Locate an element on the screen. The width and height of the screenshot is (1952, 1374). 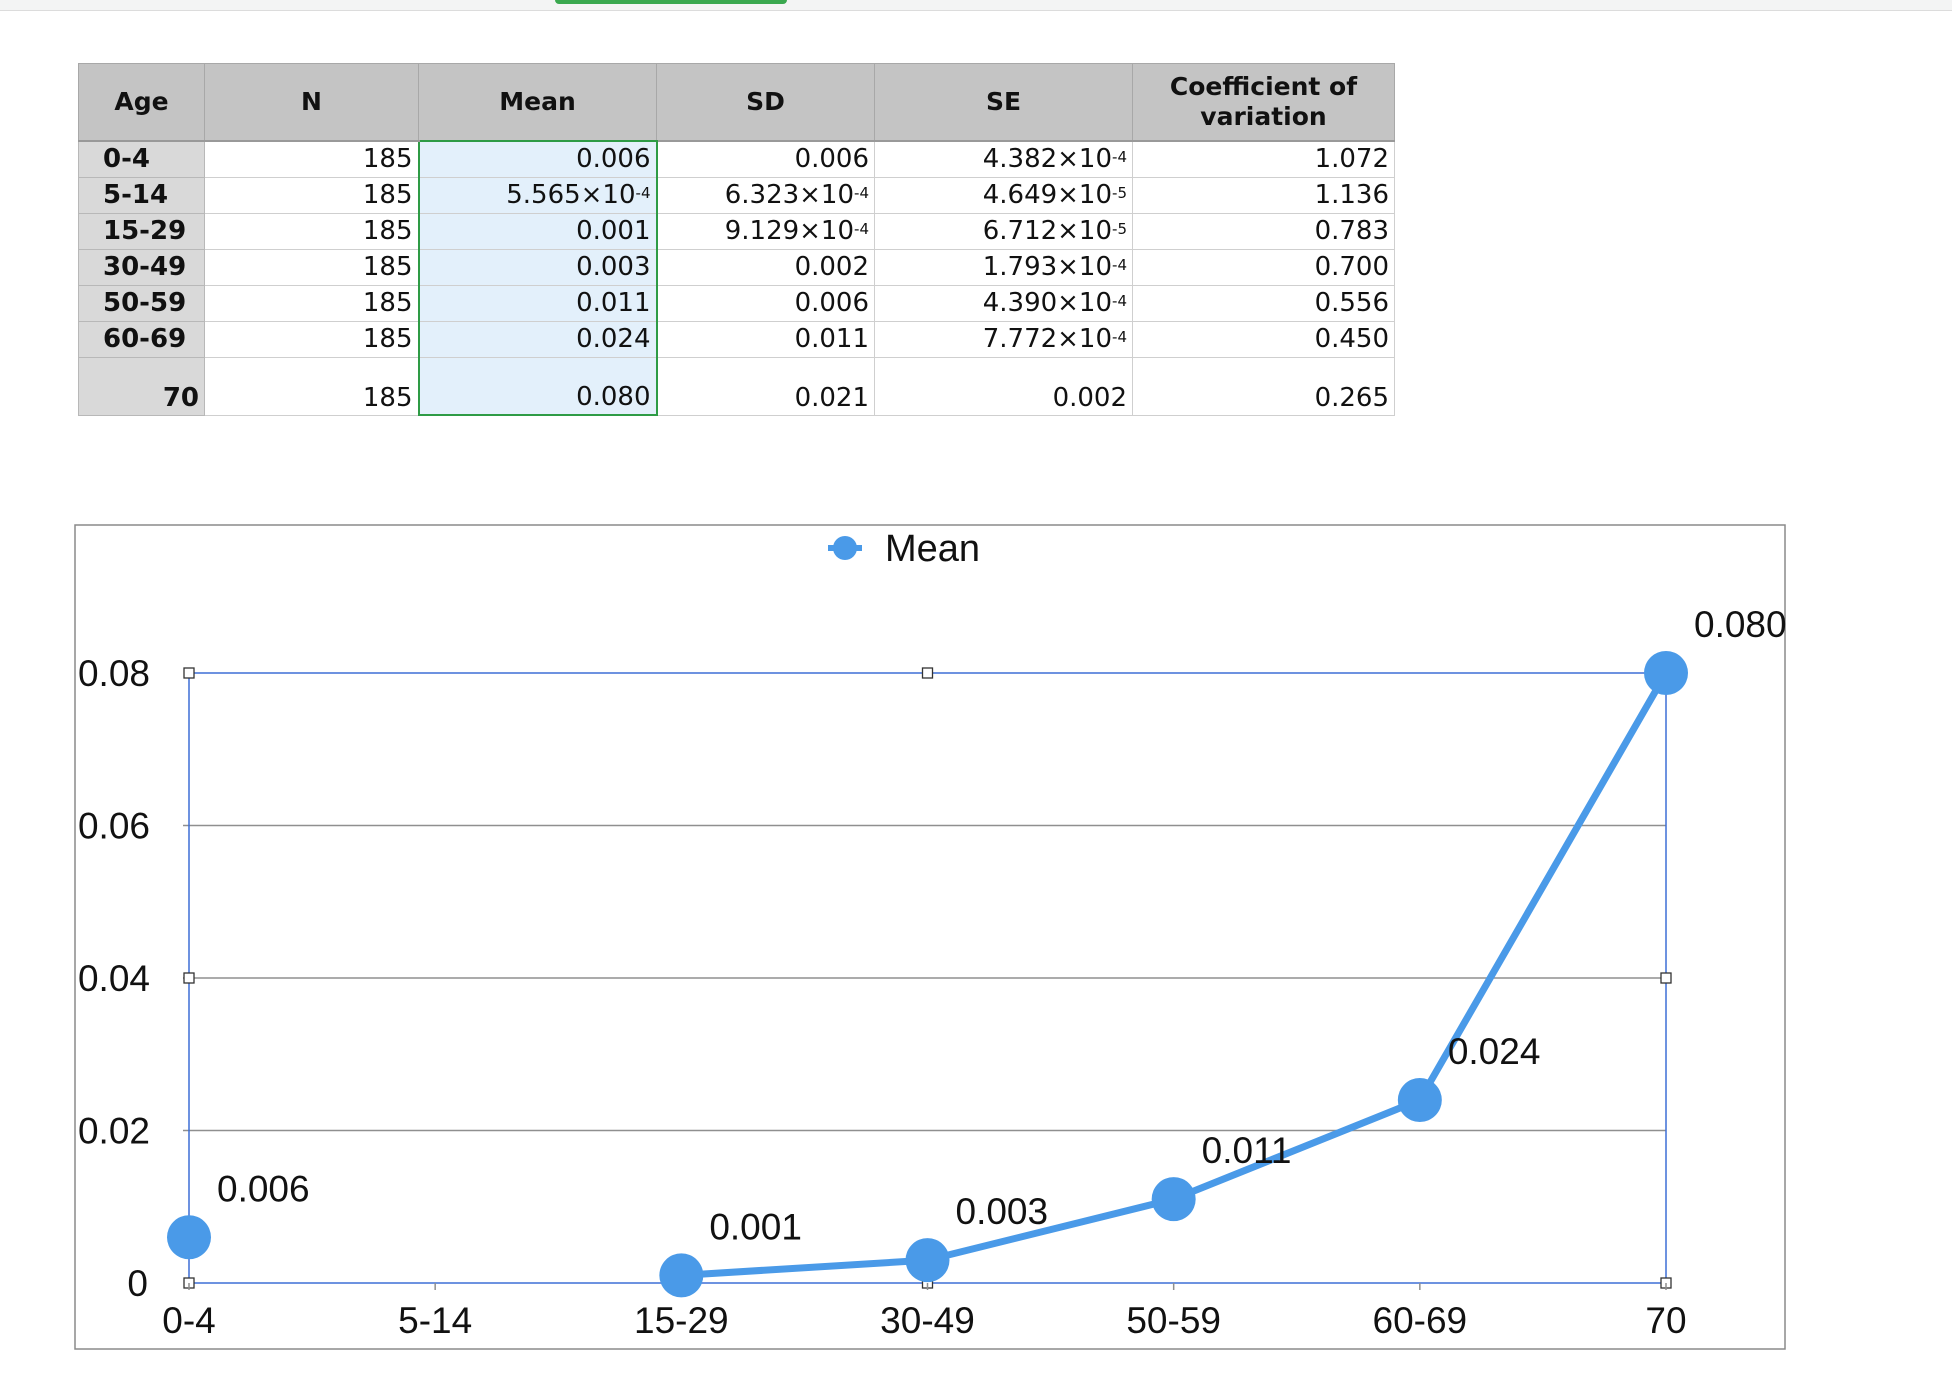
header-age: Age is located at coordinates (141, 102).